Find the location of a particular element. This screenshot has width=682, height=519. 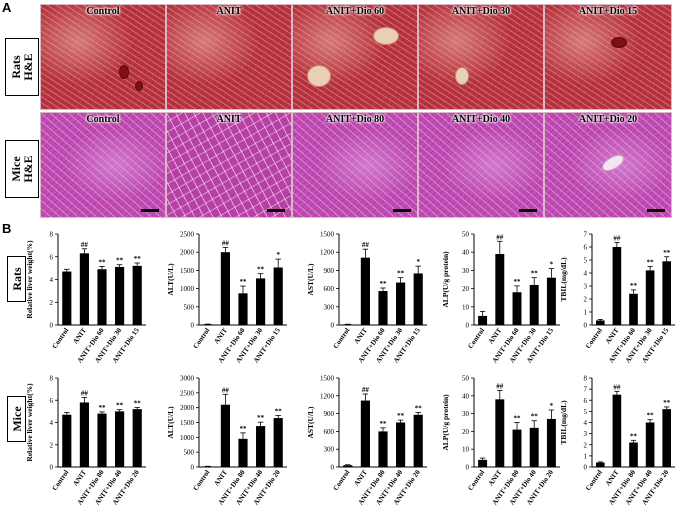

rat-micrograph-anit-dio-60: ANIT+Dio 60 is located at coordinates (355, 57).